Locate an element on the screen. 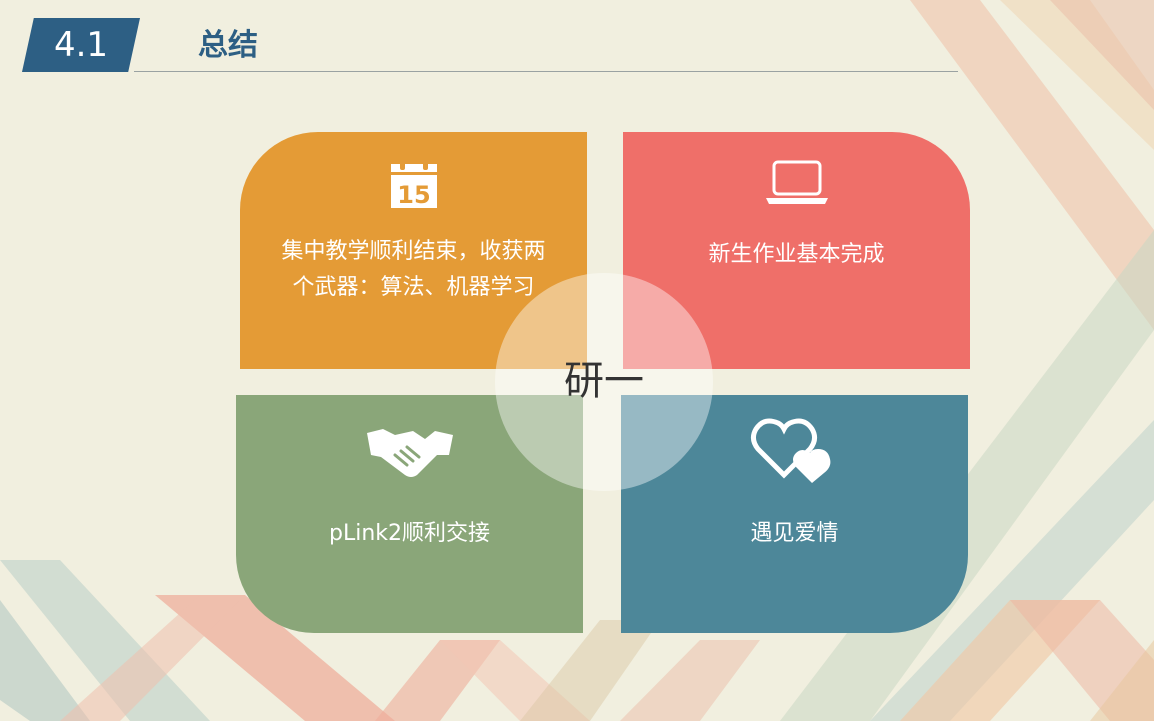 This screenshot has width=1154, height=721. tile-label-line1: 集中教学顺利结束，收获两 is located at coordinates (413, 251).